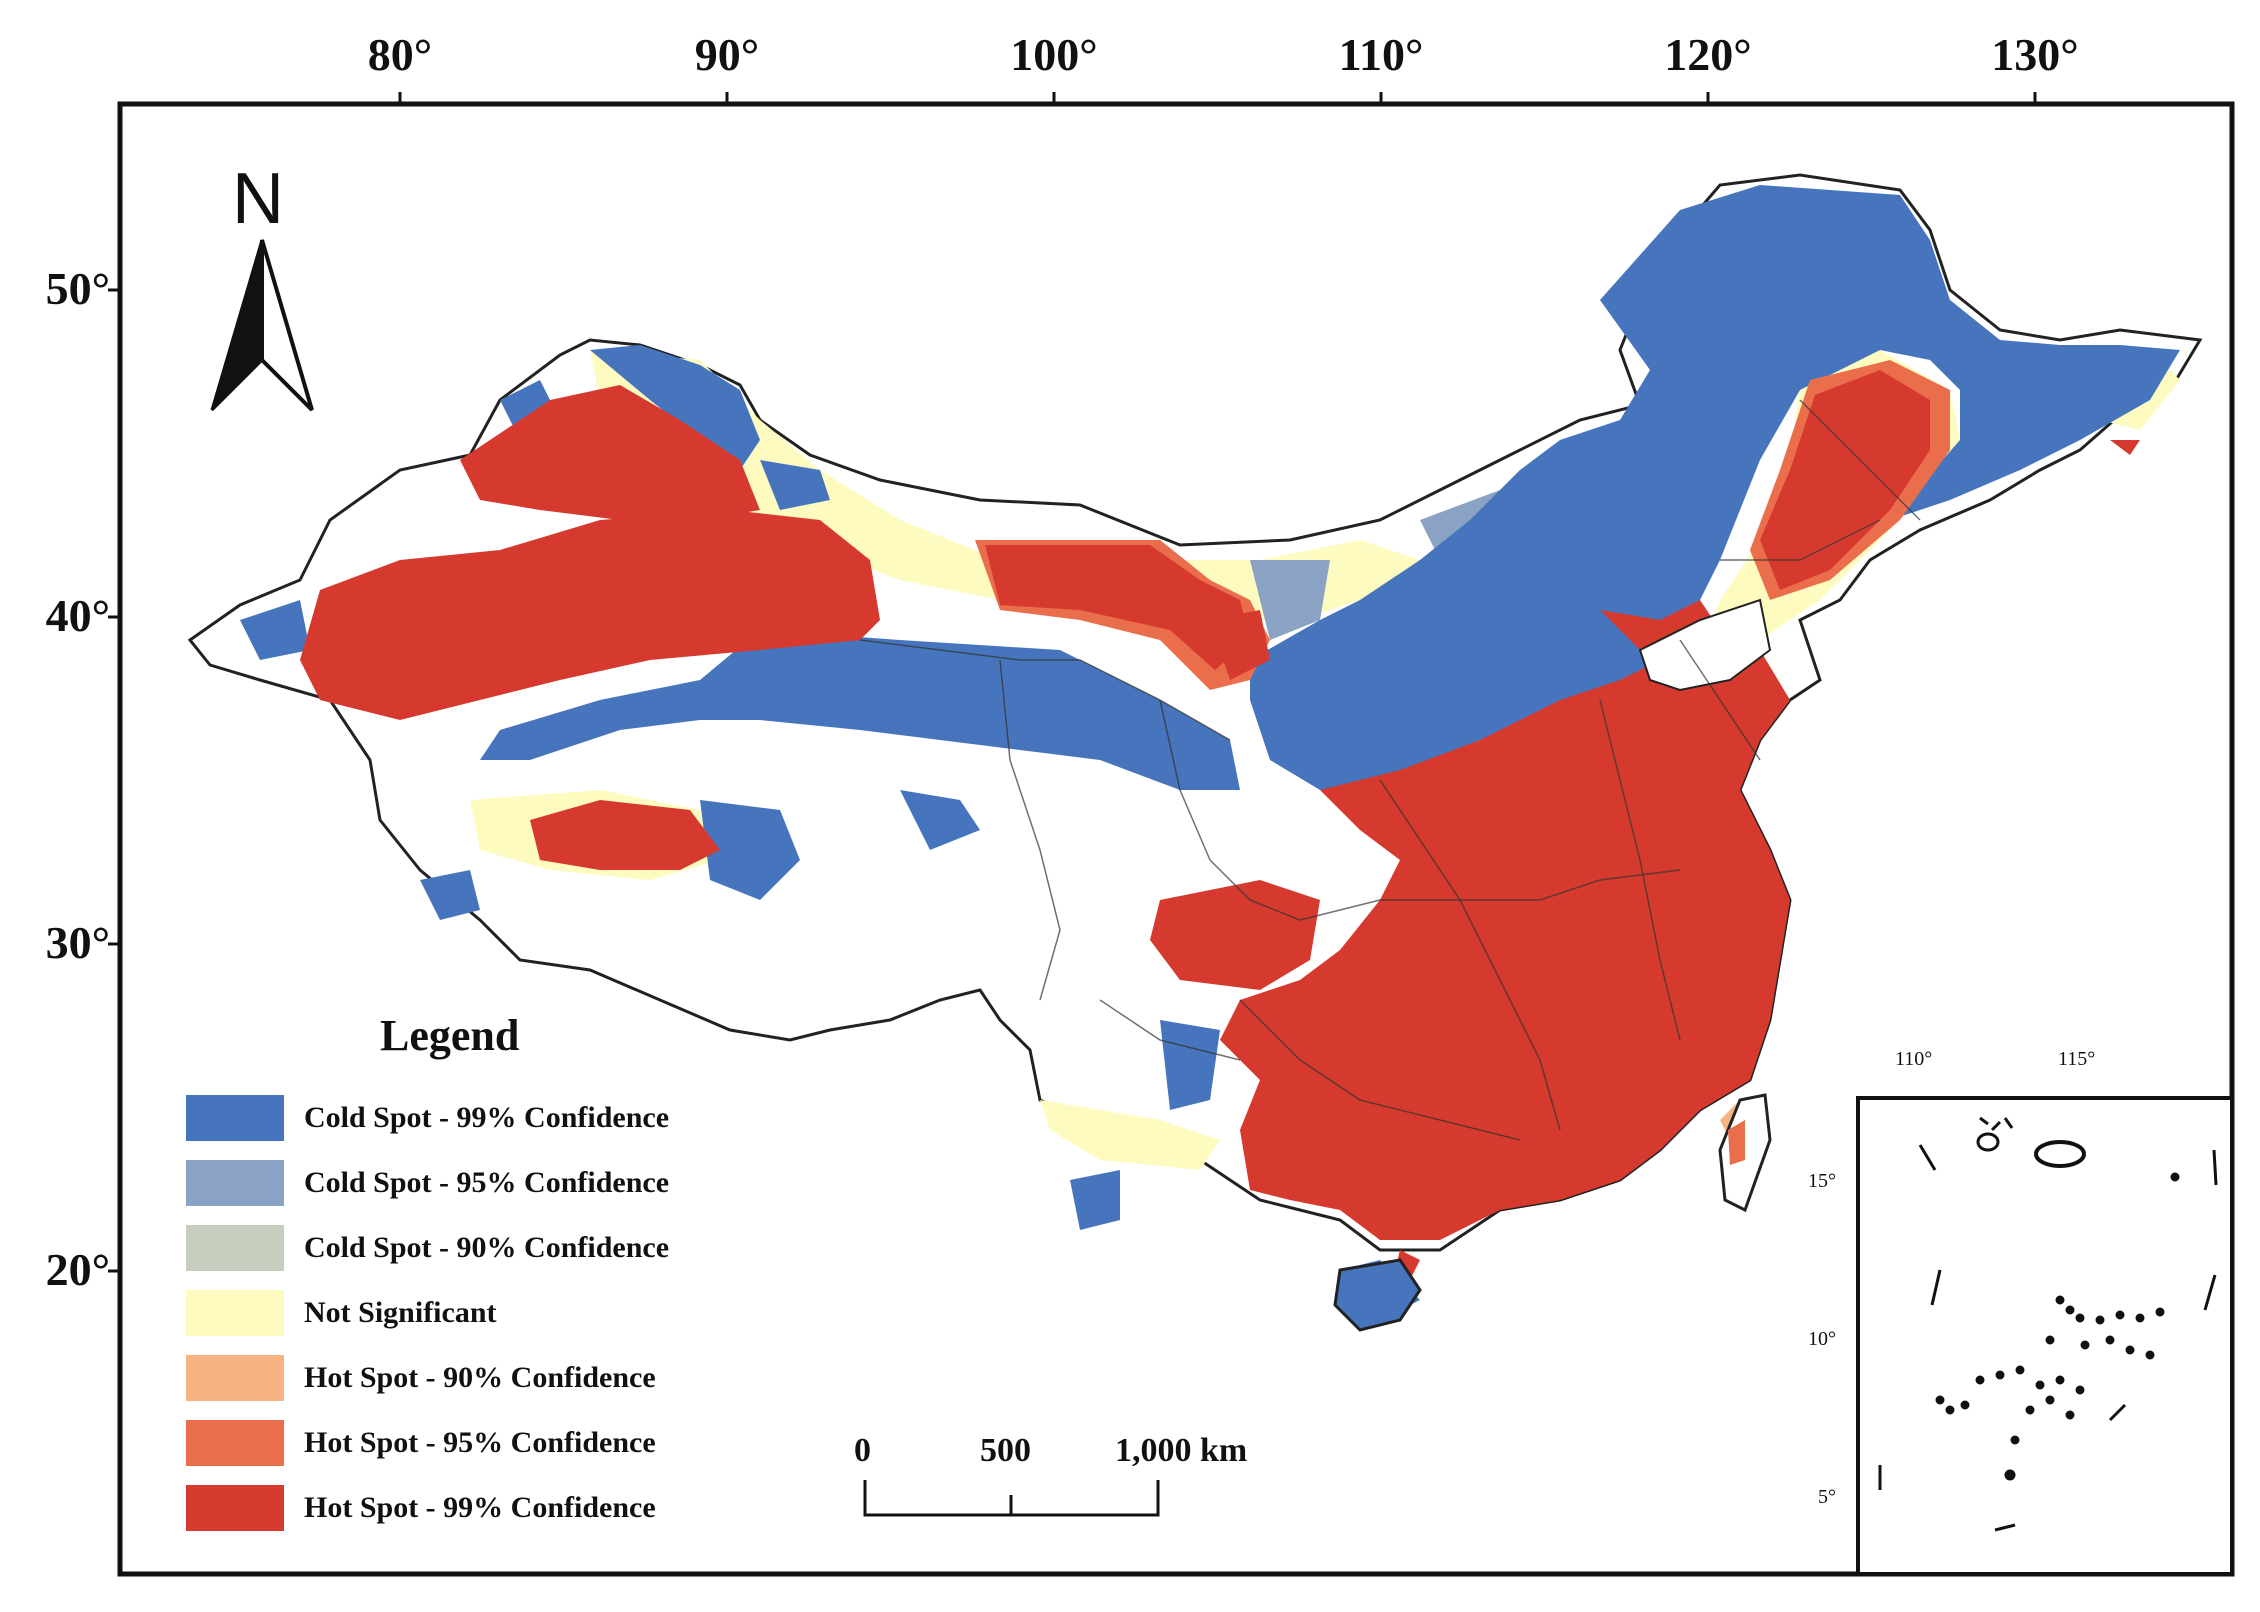  I want to click on scale-label-0: 0, so click(862, 1450).